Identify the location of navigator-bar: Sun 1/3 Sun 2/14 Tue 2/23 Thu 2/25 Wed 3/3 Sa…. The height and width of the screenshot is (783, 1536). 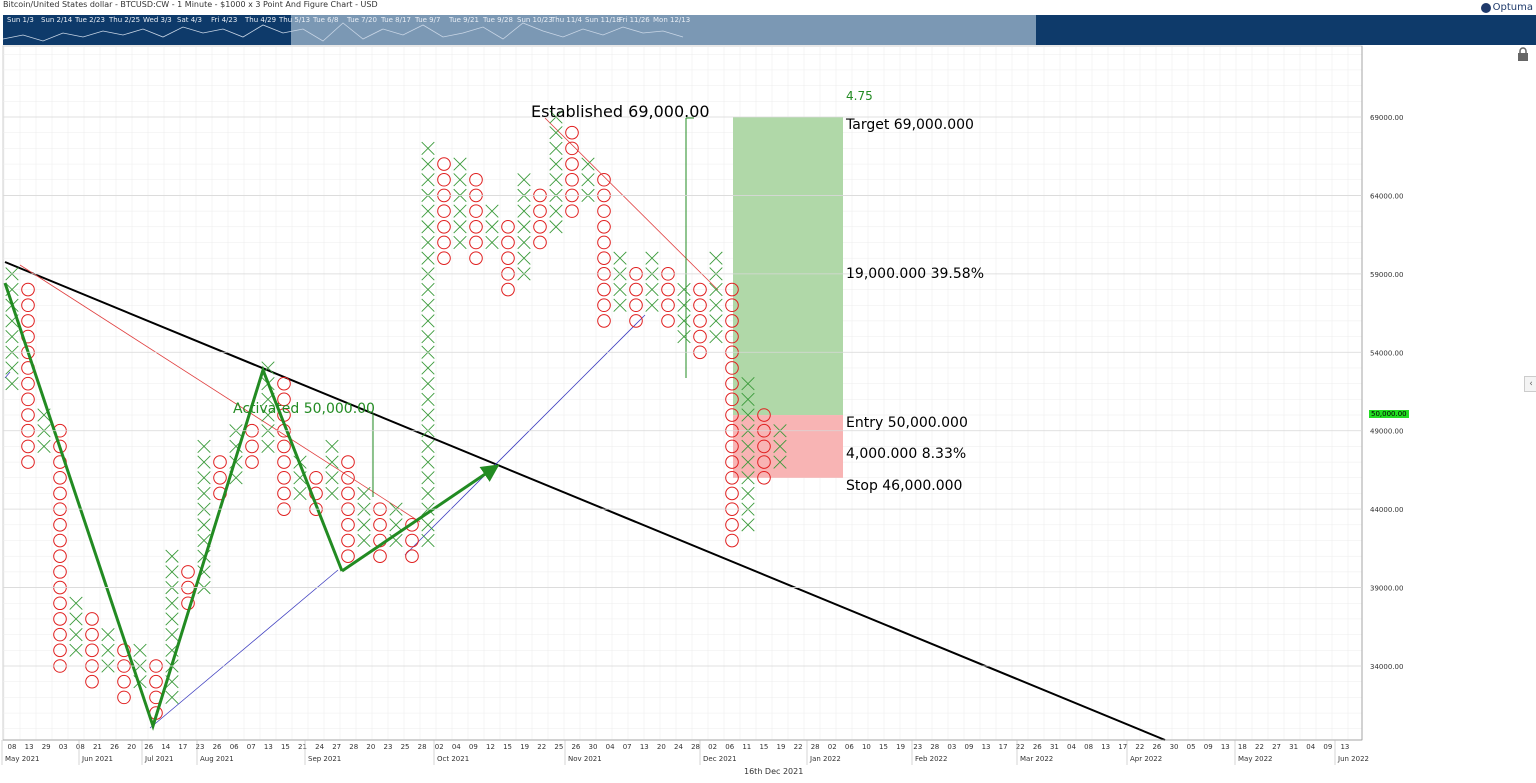
(769, 30).